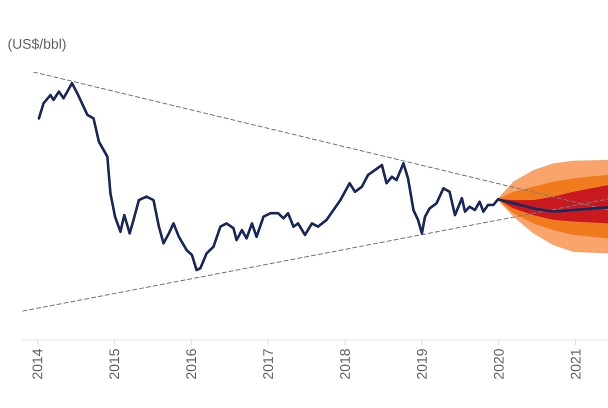  I want to click on x-tick-label: 2016, so click(191, 364).